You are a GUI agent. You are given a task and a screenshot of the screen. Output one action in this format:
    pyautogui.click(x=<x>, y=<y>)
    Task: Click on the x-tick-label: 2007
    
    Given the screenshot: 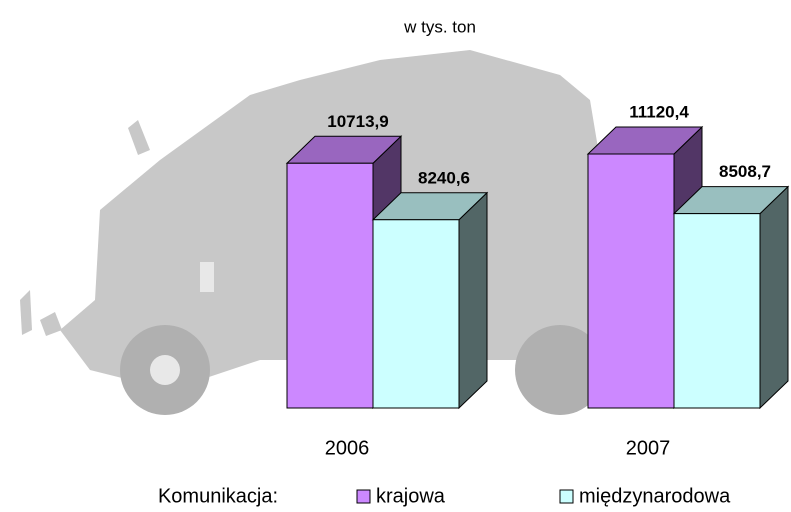 What is the action you would take?
    pyautogui.click(x=648, y=448)
    